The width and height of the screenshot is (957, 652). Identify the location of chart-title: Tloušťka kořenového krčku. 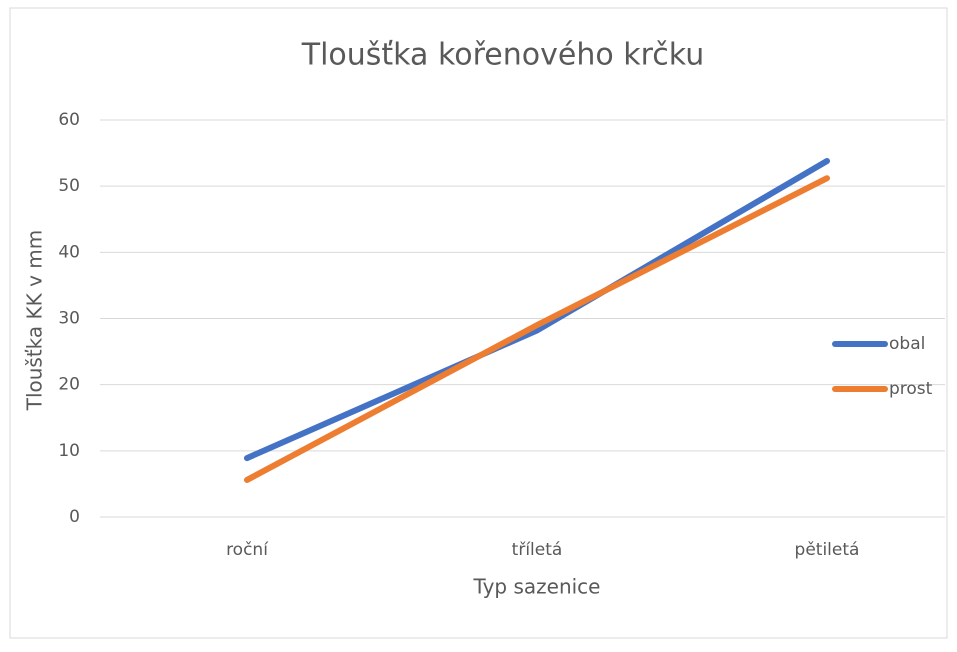
(502, 55).